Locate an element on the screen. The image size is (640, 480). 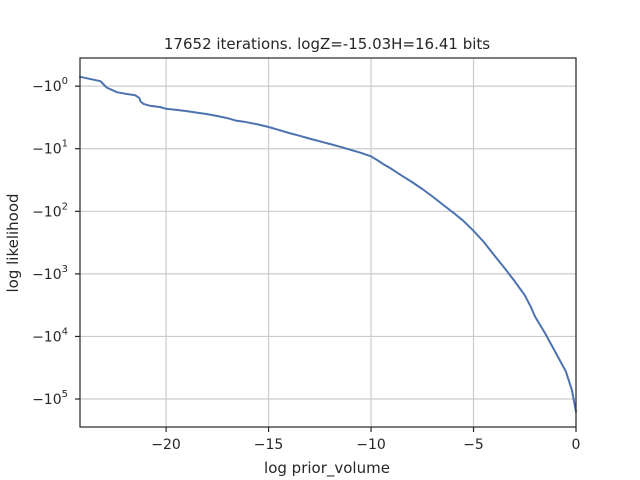
y-axis-label: log likelihood is located at coordinates (13, 242).